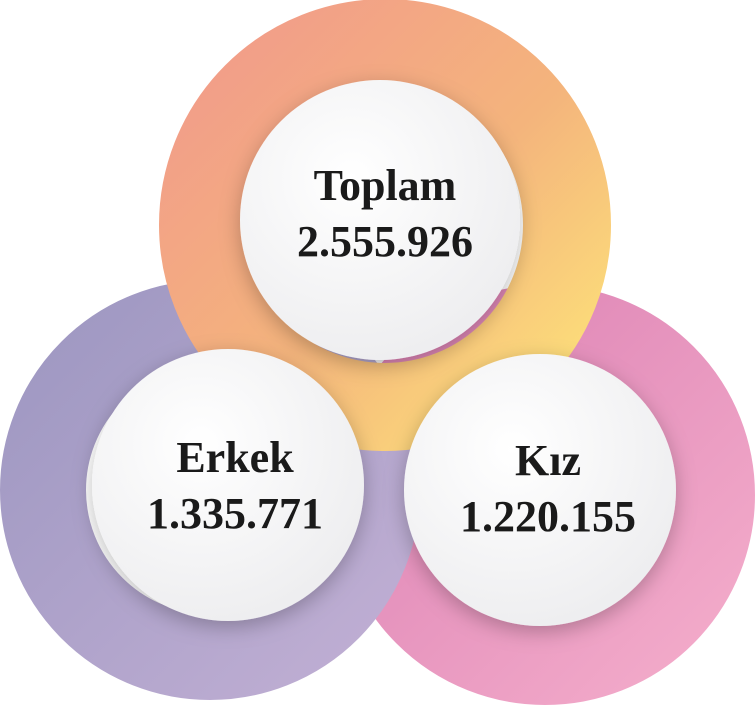  I want to click on value: 1.220.155, so click(548, 516).